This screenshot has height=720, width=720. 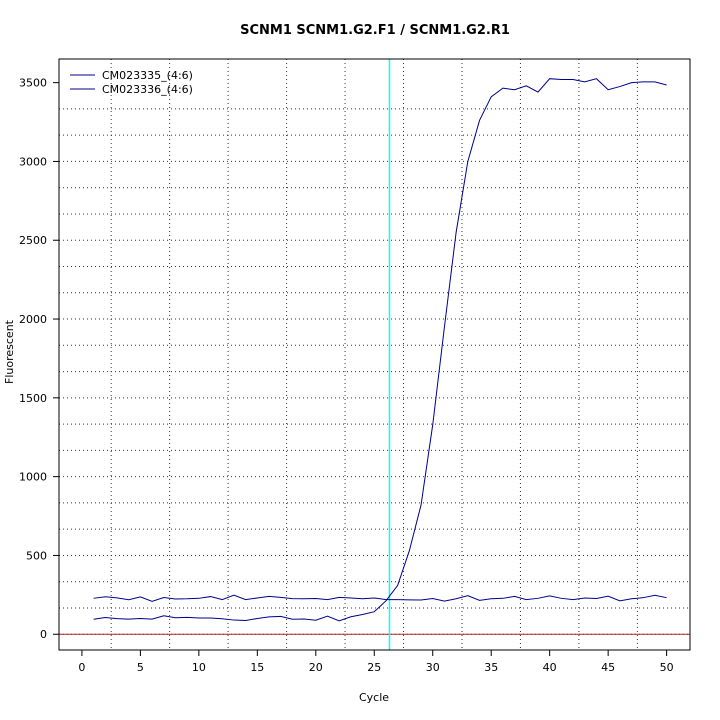 I want to click on y-tick-label: 0, so click(x=43, y=634).